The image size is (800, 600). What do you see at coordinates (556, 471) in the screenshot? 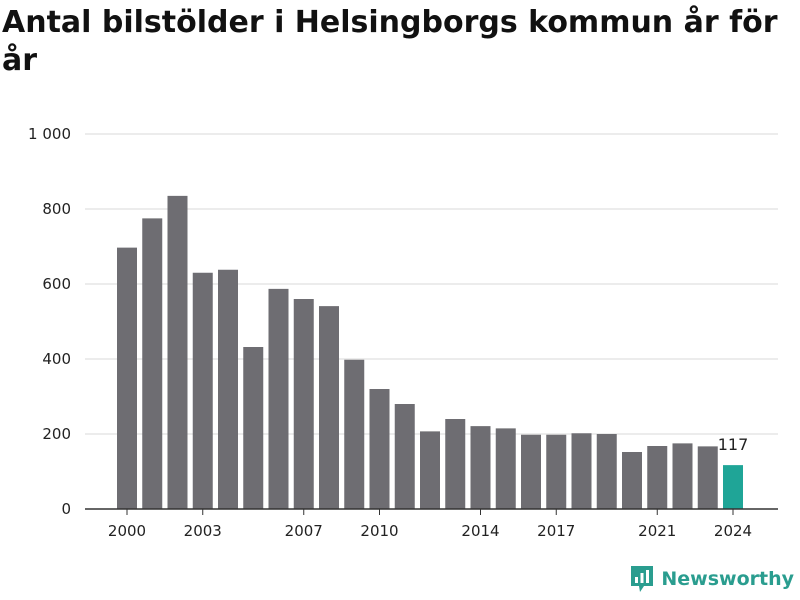
I see `bar-2017` at bounding box center [556, 471].